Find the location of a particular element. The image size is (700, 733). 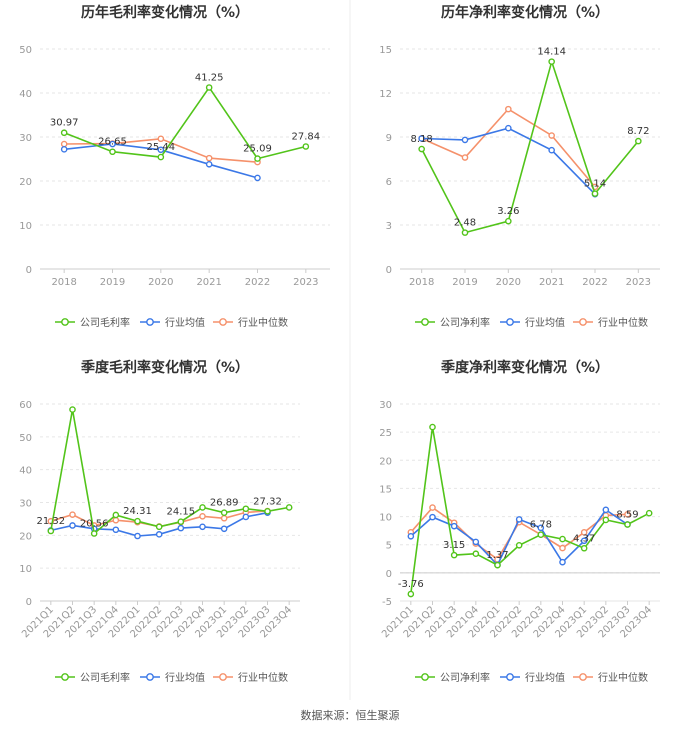

chart1-series-company-line is located at coordinates (184, 123).